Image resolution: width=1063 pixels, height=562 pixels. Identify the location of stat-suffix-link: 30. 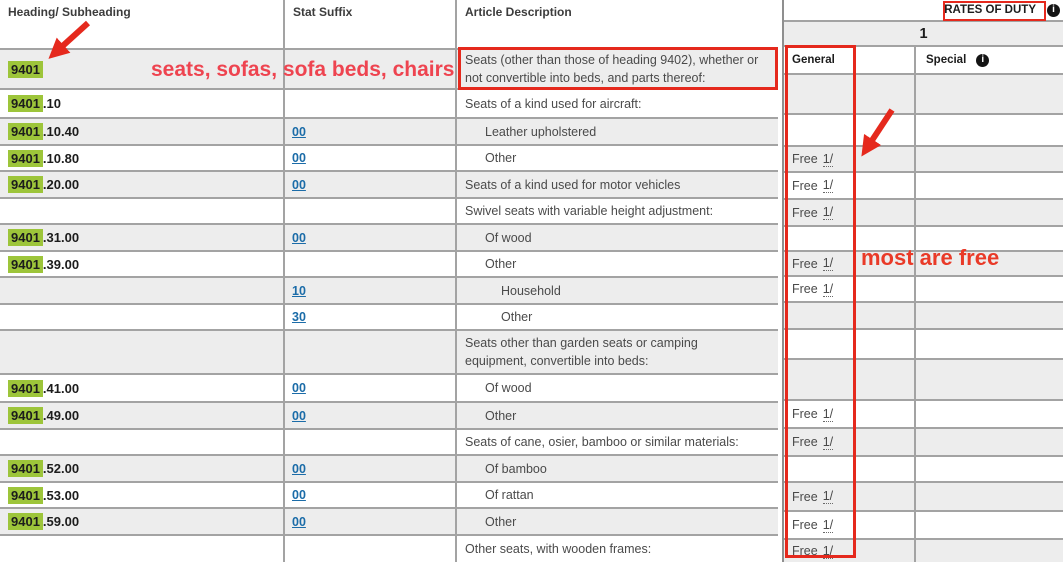
(299, 317).